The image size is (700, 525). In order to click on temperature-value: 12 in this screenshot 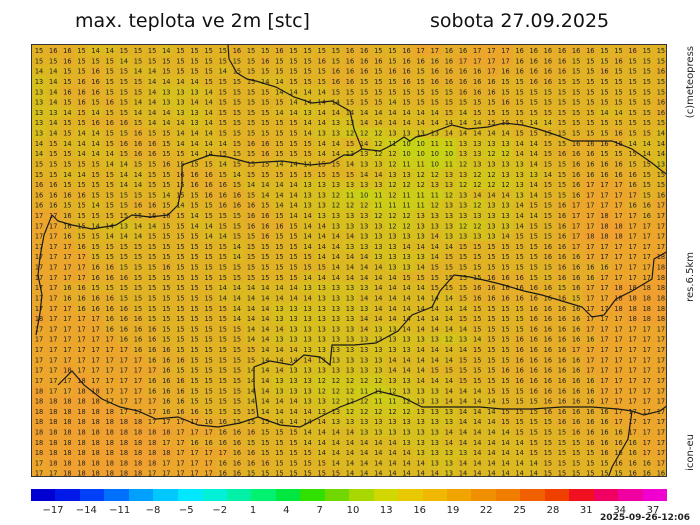, I will do `click(336, 402)`.